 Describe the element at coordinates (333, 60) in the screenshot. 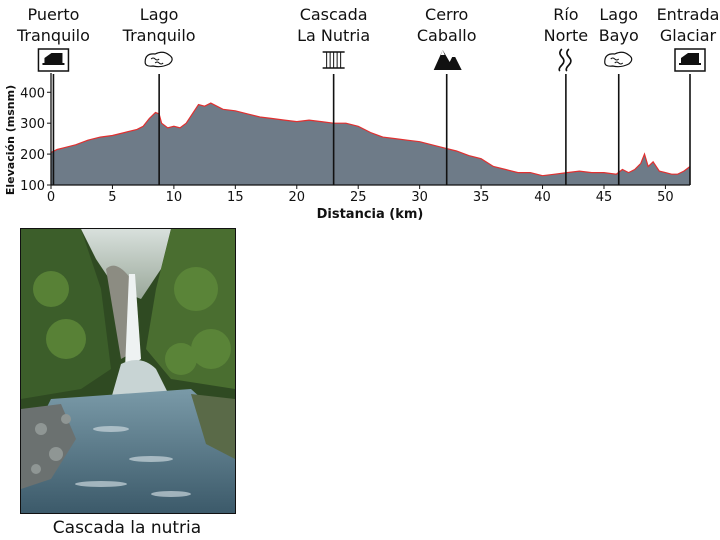

I see `waterfall-icon` at that location.